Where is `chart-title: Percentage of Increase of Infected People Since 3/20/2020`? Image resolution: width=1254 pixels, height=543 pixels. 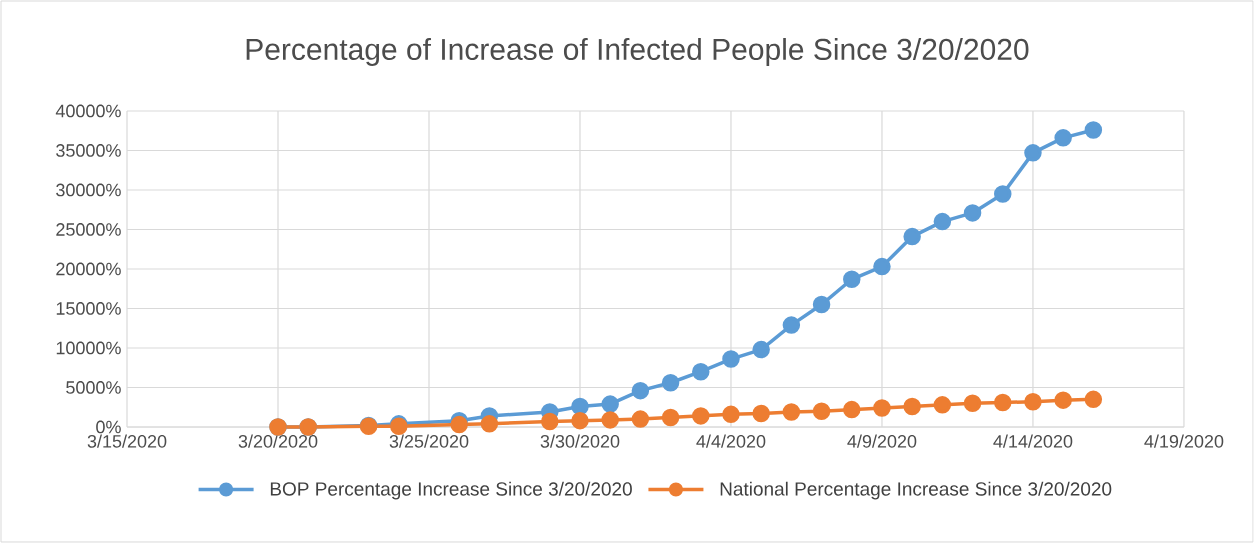 chart-title: Percentage of Increase of Infected People Since 3/20/2020 is located at coordinates (637, 52).